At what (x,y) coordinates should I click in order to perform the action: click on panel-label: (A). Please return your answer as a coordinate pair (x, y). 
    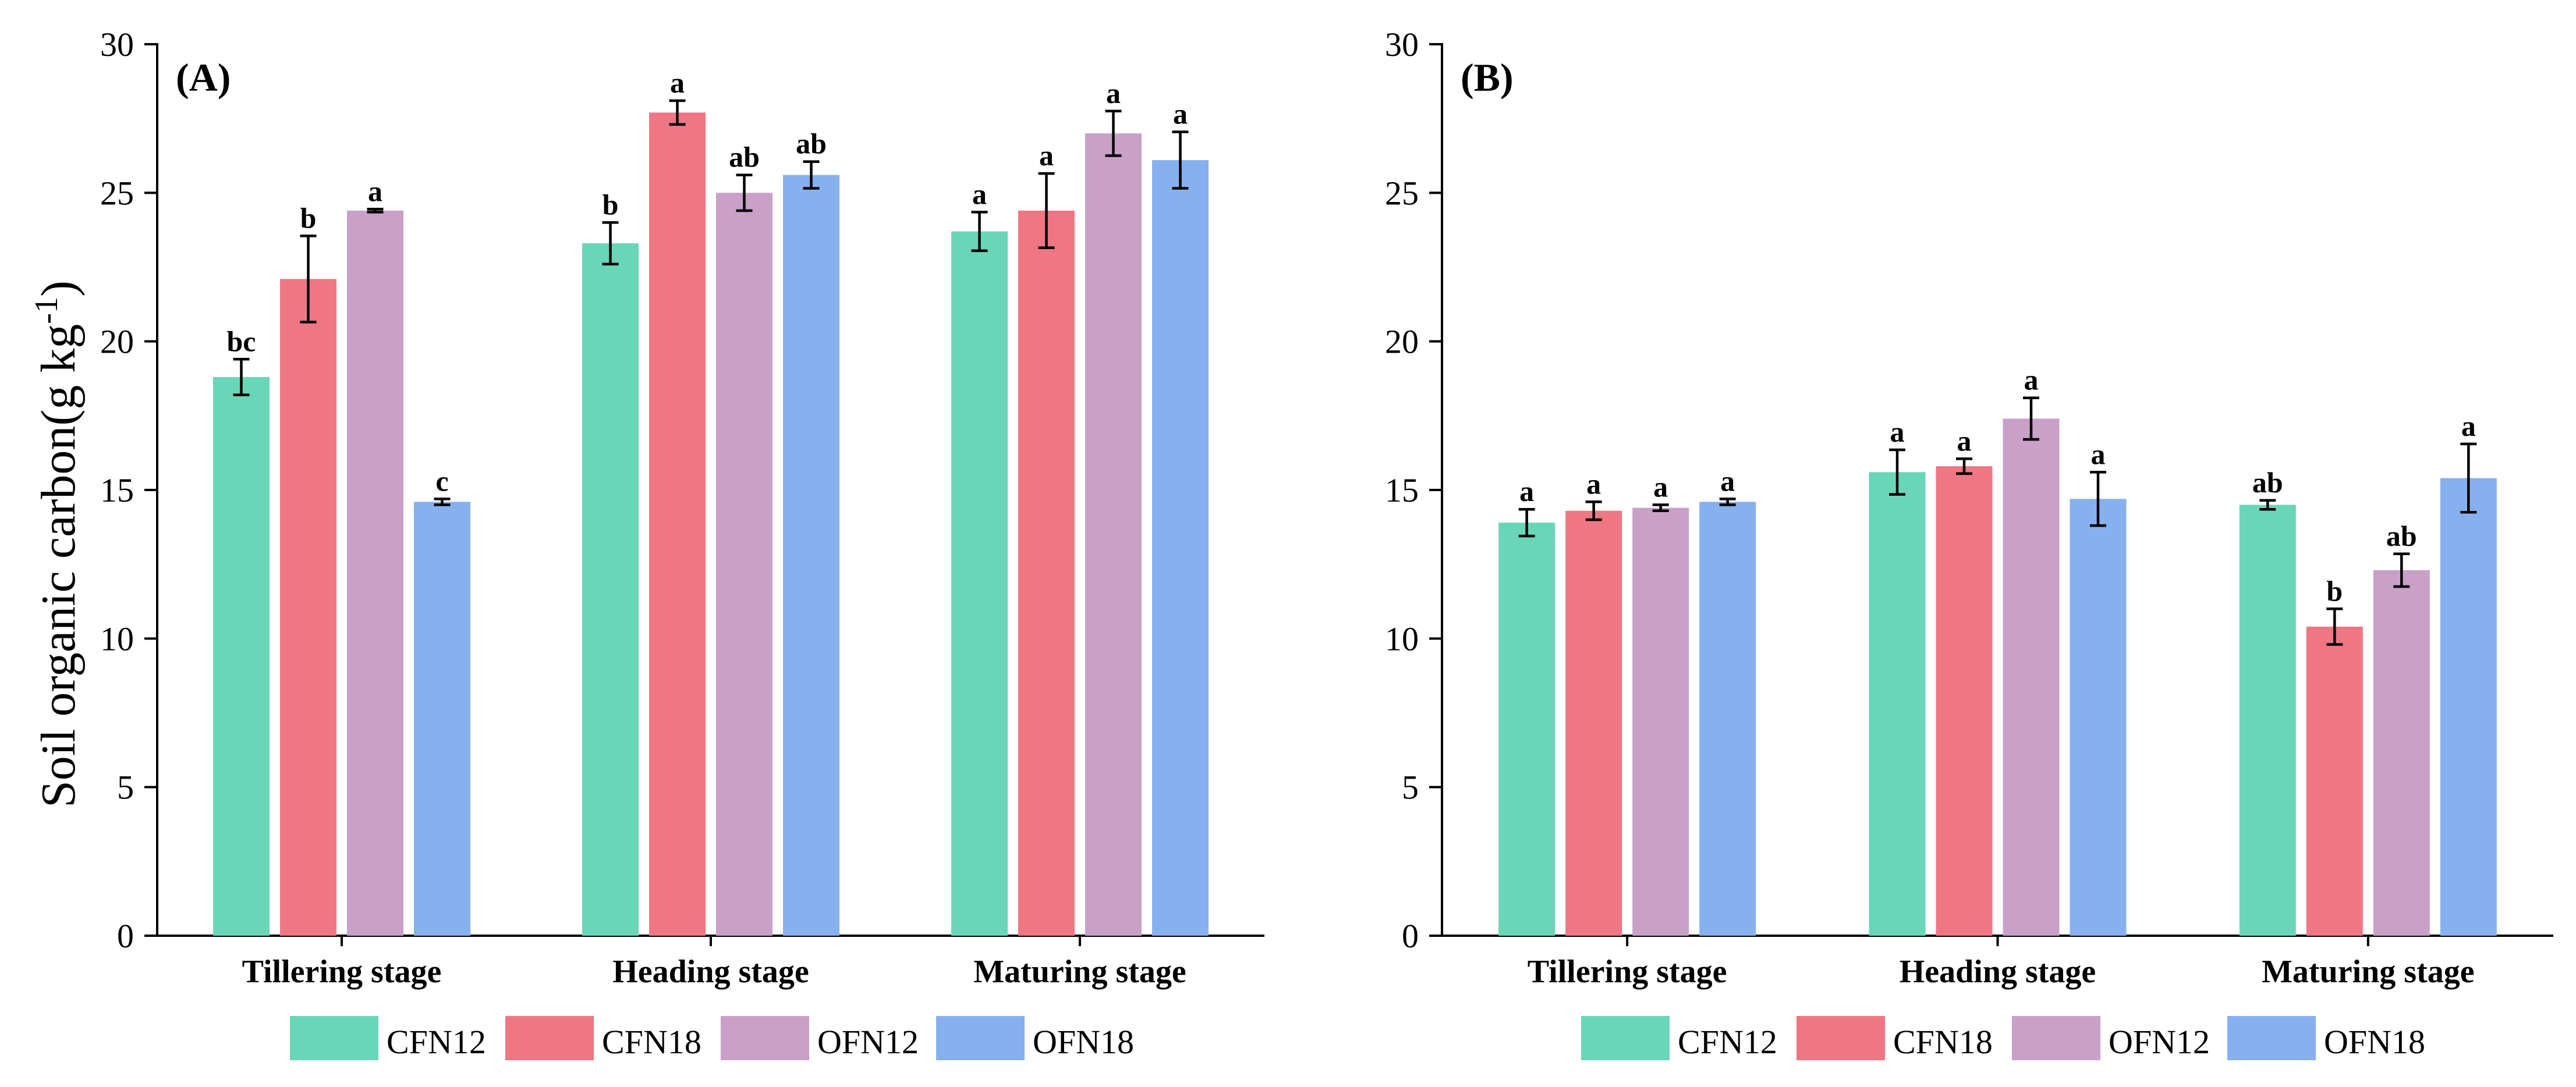
    Looking at the image, I should click on (203, 77).